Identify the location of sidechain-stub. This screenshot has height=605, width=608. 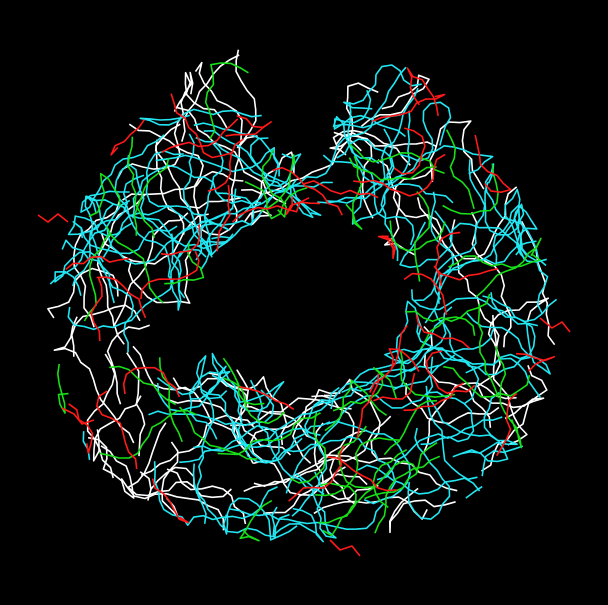
(53, 218).